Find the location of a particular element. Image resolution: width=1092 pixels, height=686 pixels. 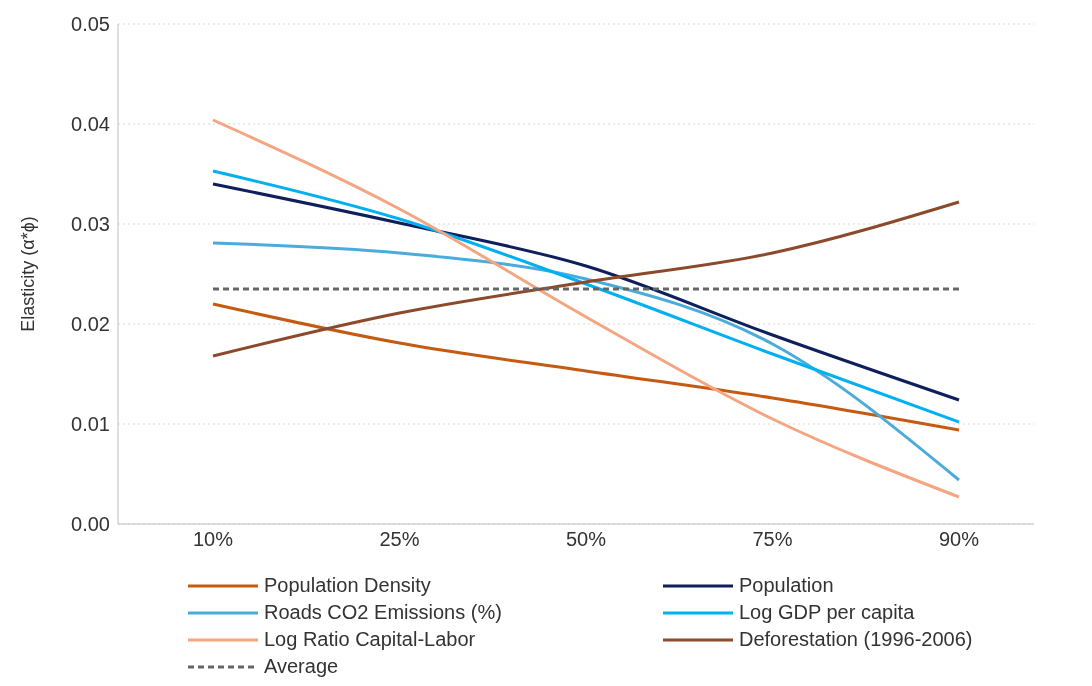

legend-label: Roads CO2 Emissions (%) is located at coordinates (383, 612).